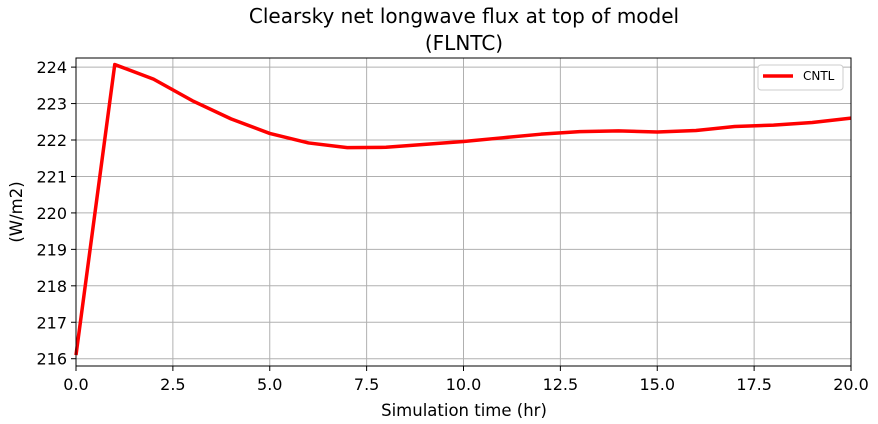 The height and width of the screenshot is (424, 878). What do you see at coordinates (819, 76) in the screenshot?
I see `legend-label-cntl: CNTL` at bounding box center [819, 76].